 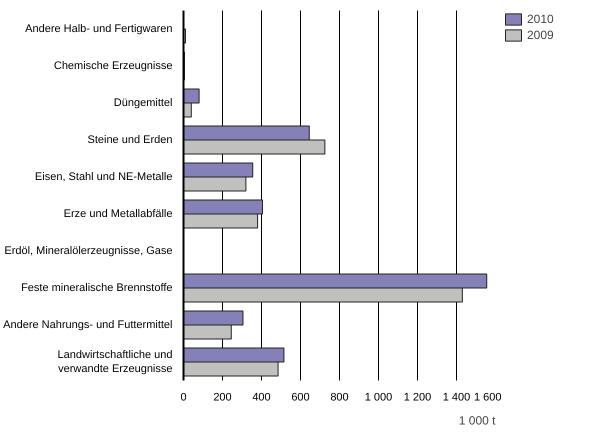 I want to click on y-tick-label: Andere Halb- und Fertigwaren, so click(x=99, y=29).